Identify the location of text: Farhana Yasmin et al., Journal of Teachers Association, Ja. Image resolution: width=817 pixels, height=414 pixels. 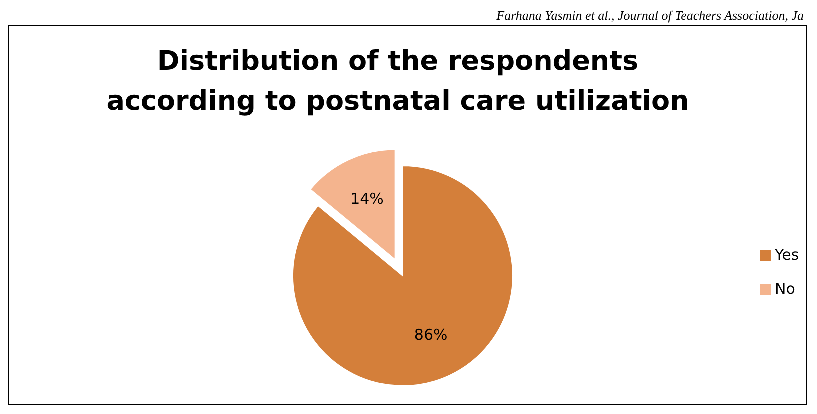
(650, 15).